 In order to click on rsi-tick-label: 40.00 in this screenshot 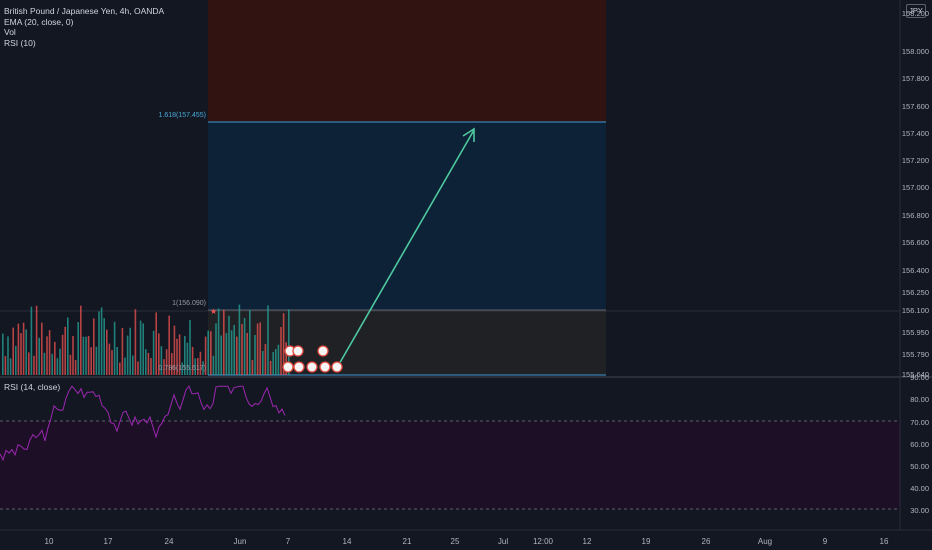, I will do `click(919, 488)`.